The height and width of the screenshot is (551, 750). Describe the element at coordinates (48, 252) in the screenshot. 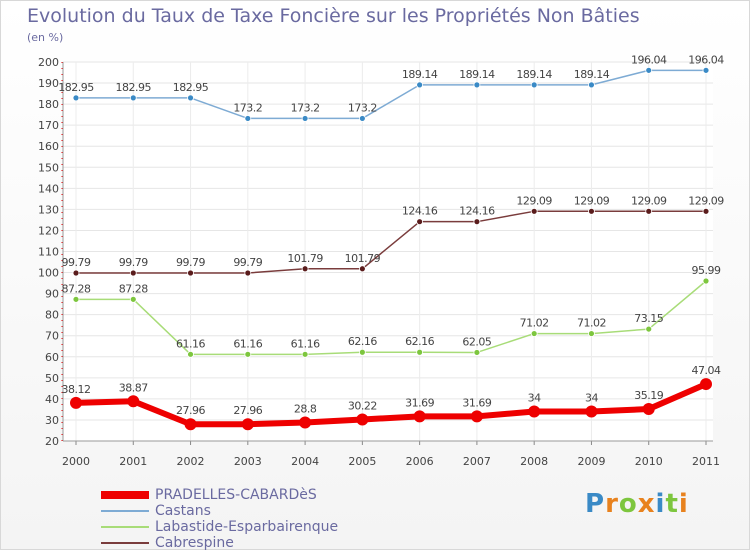

I see `y-tick-label: 110` at that location.